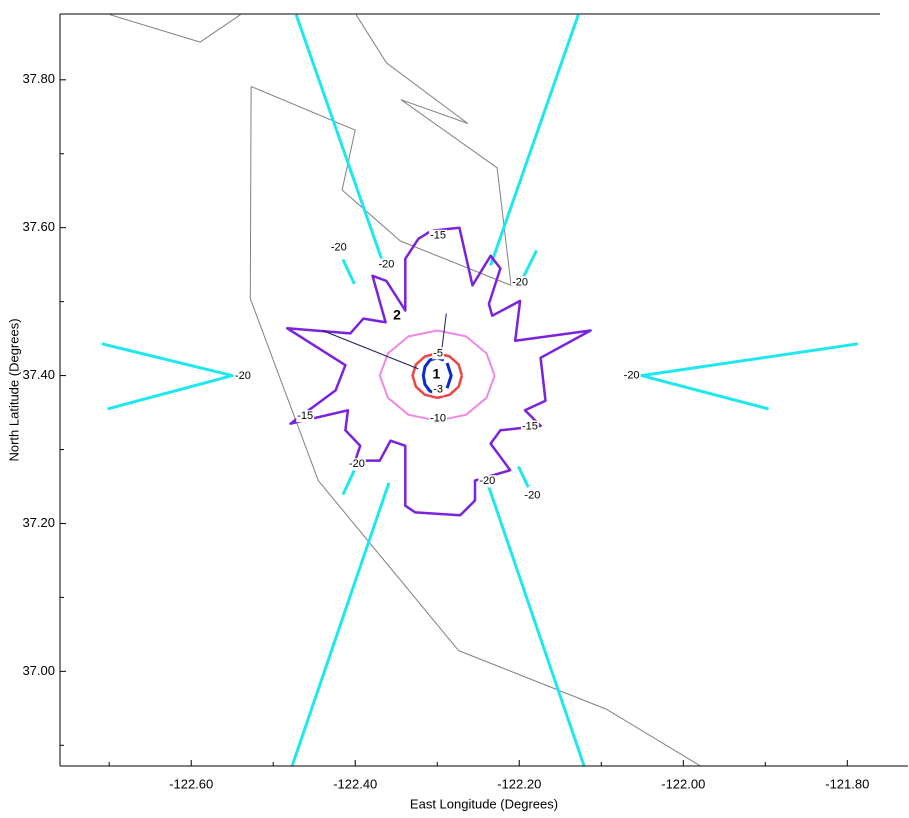 Image resolution: width=909 pixels, height=818 pixels. I want to click on contour-label: -10, so click(438, 418).